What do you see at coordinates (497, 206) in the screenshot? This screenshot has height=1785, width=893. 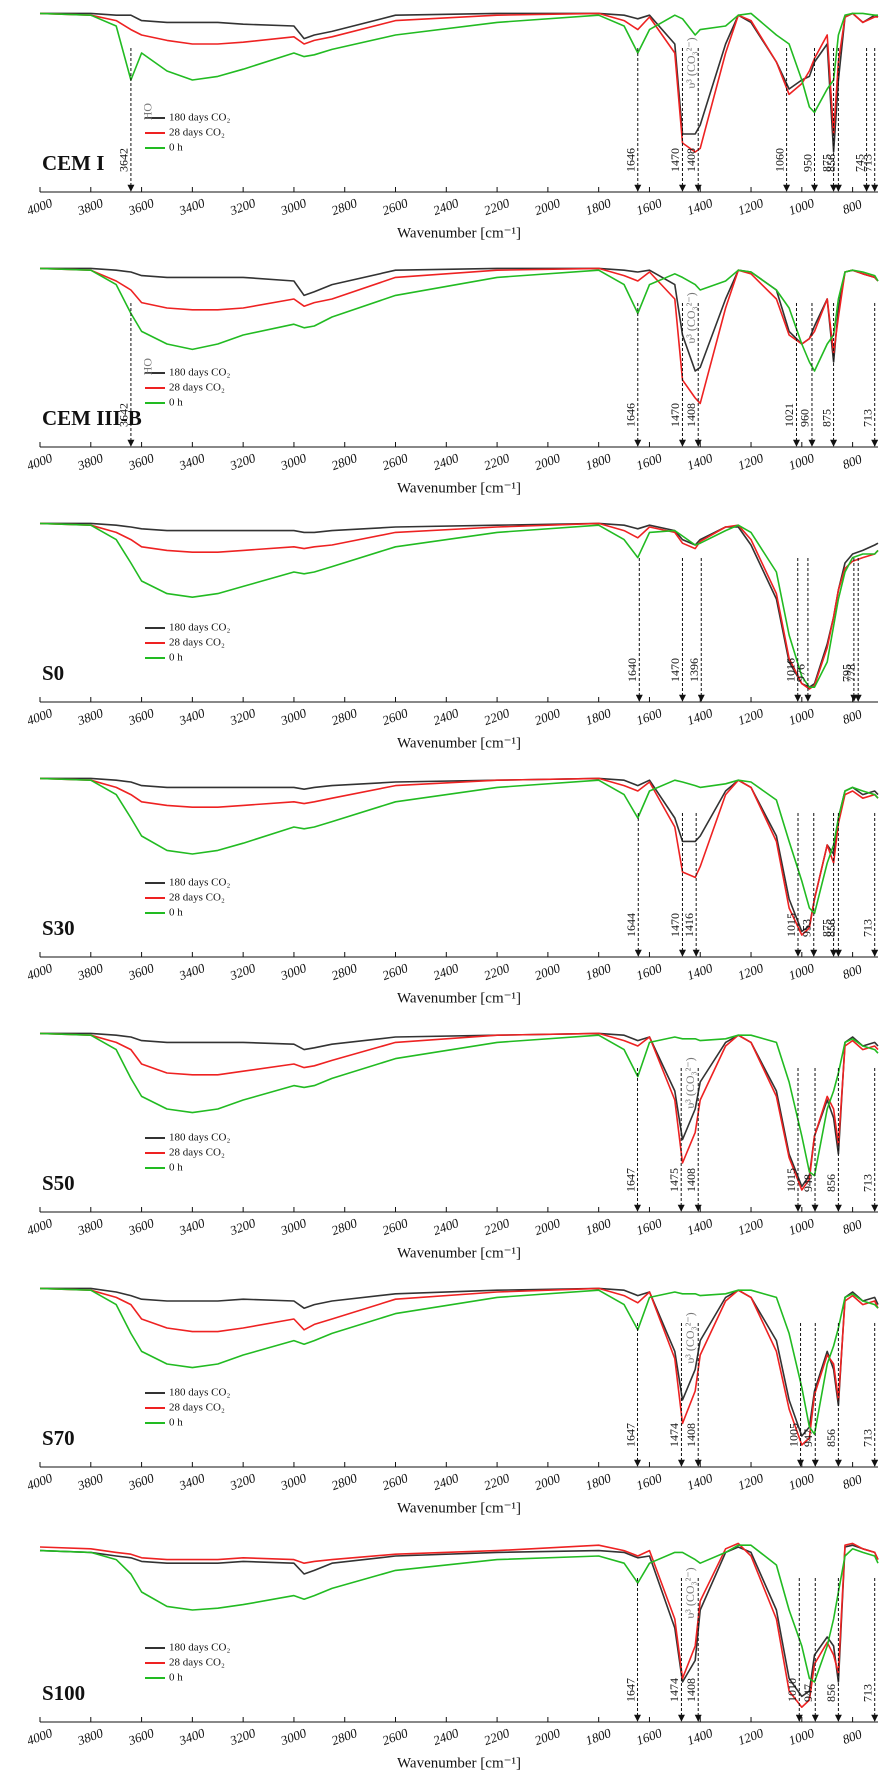 I see `x-tick-label: 2200` at bounding box center [497, 206].